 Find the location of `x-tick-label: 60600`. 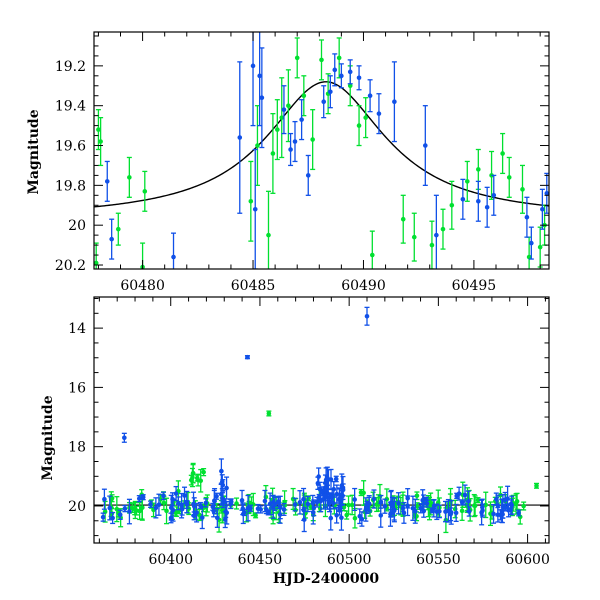

x-tick-label: 60600 is located at coordinates (527, 560).